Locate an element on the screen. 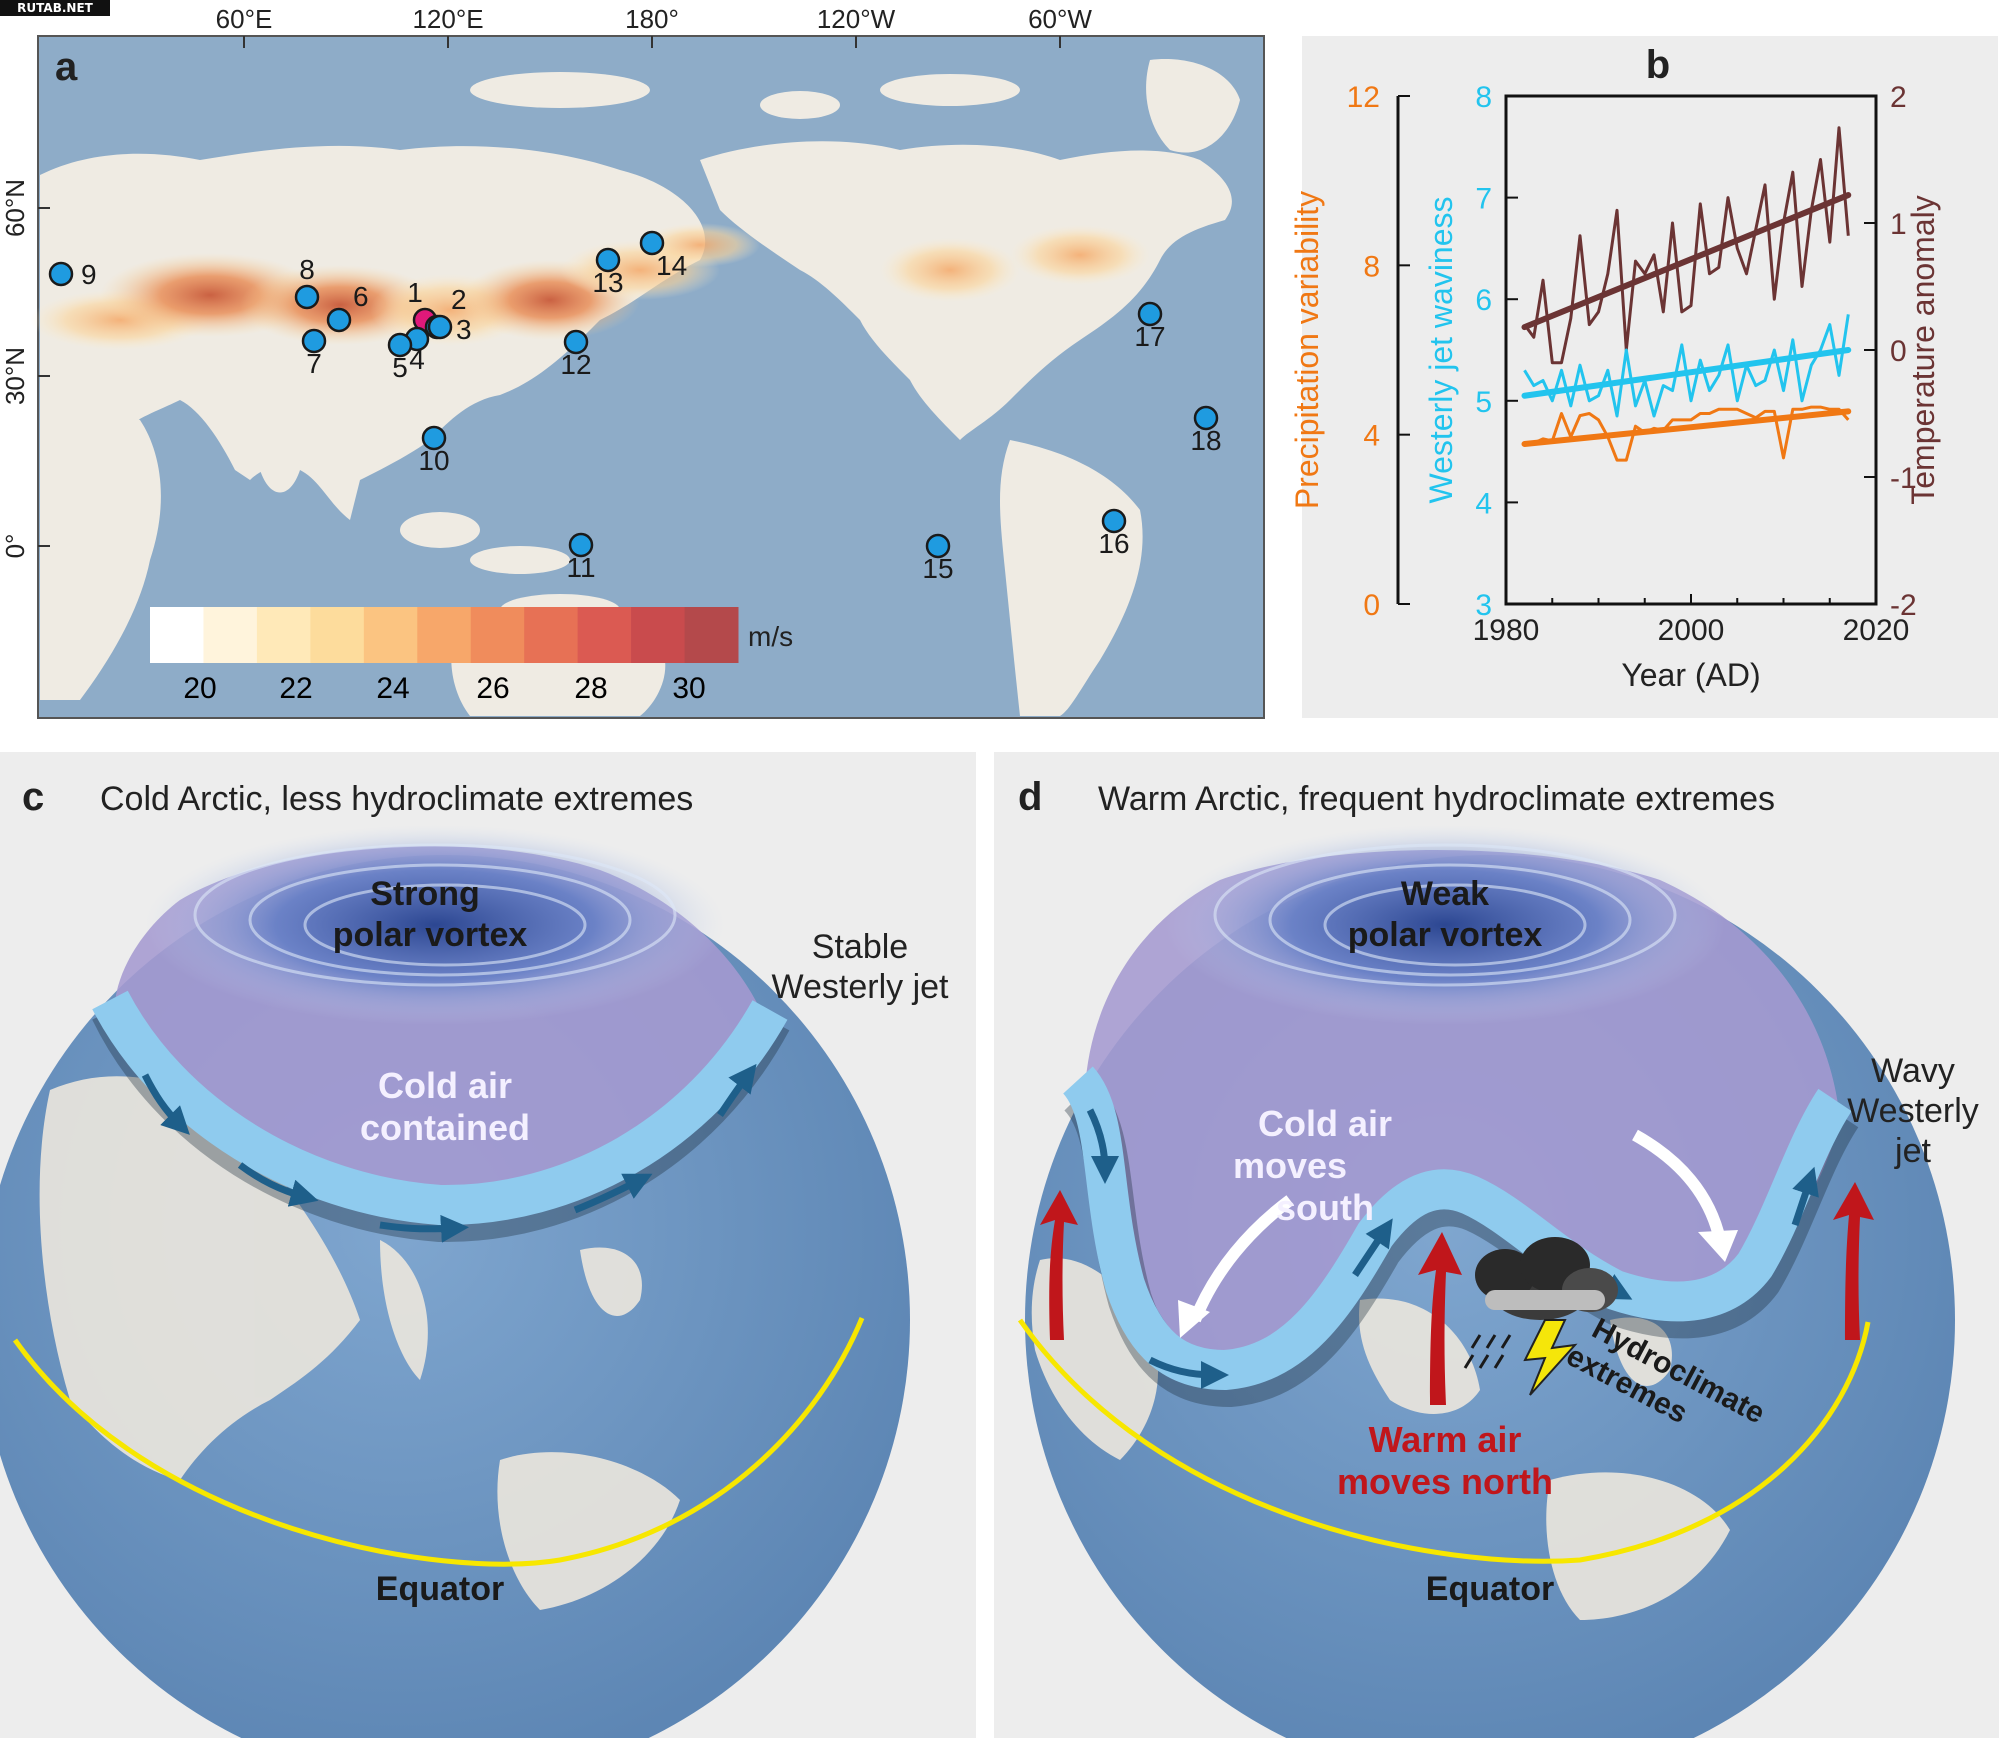  site-label: 11 is located at coordinates (580, 567).